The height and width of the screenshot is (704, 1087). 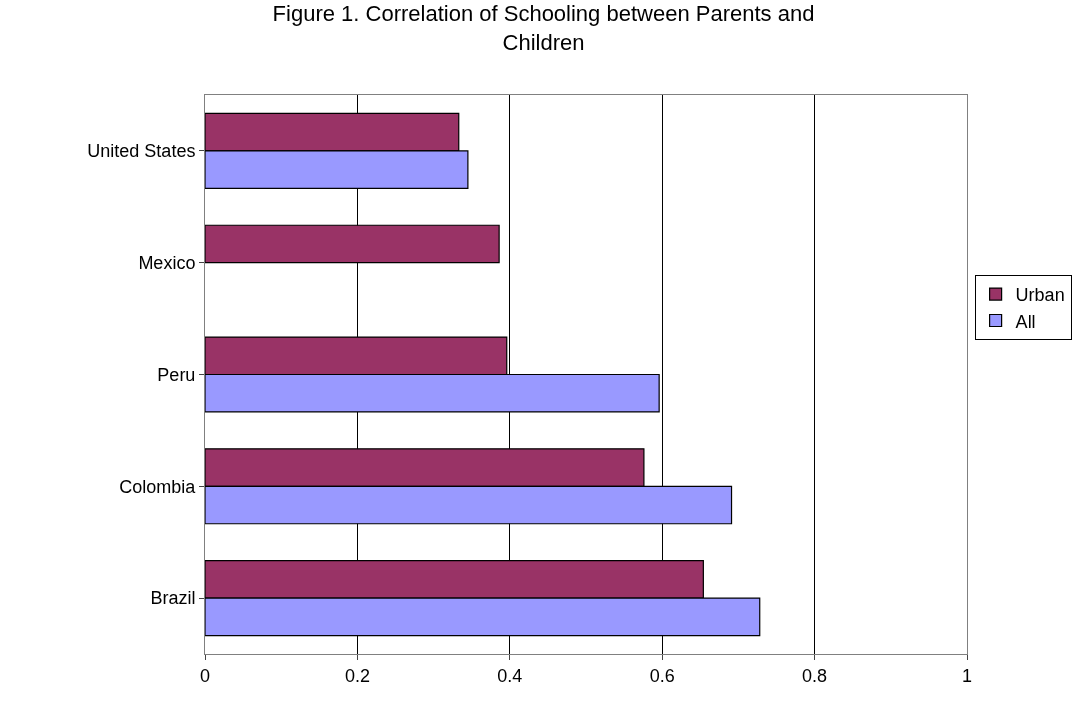 What do you see at coordinates (205, 675) in the screenshot?
I see `x-tick-label: 0` at bounding box center [205, 675].